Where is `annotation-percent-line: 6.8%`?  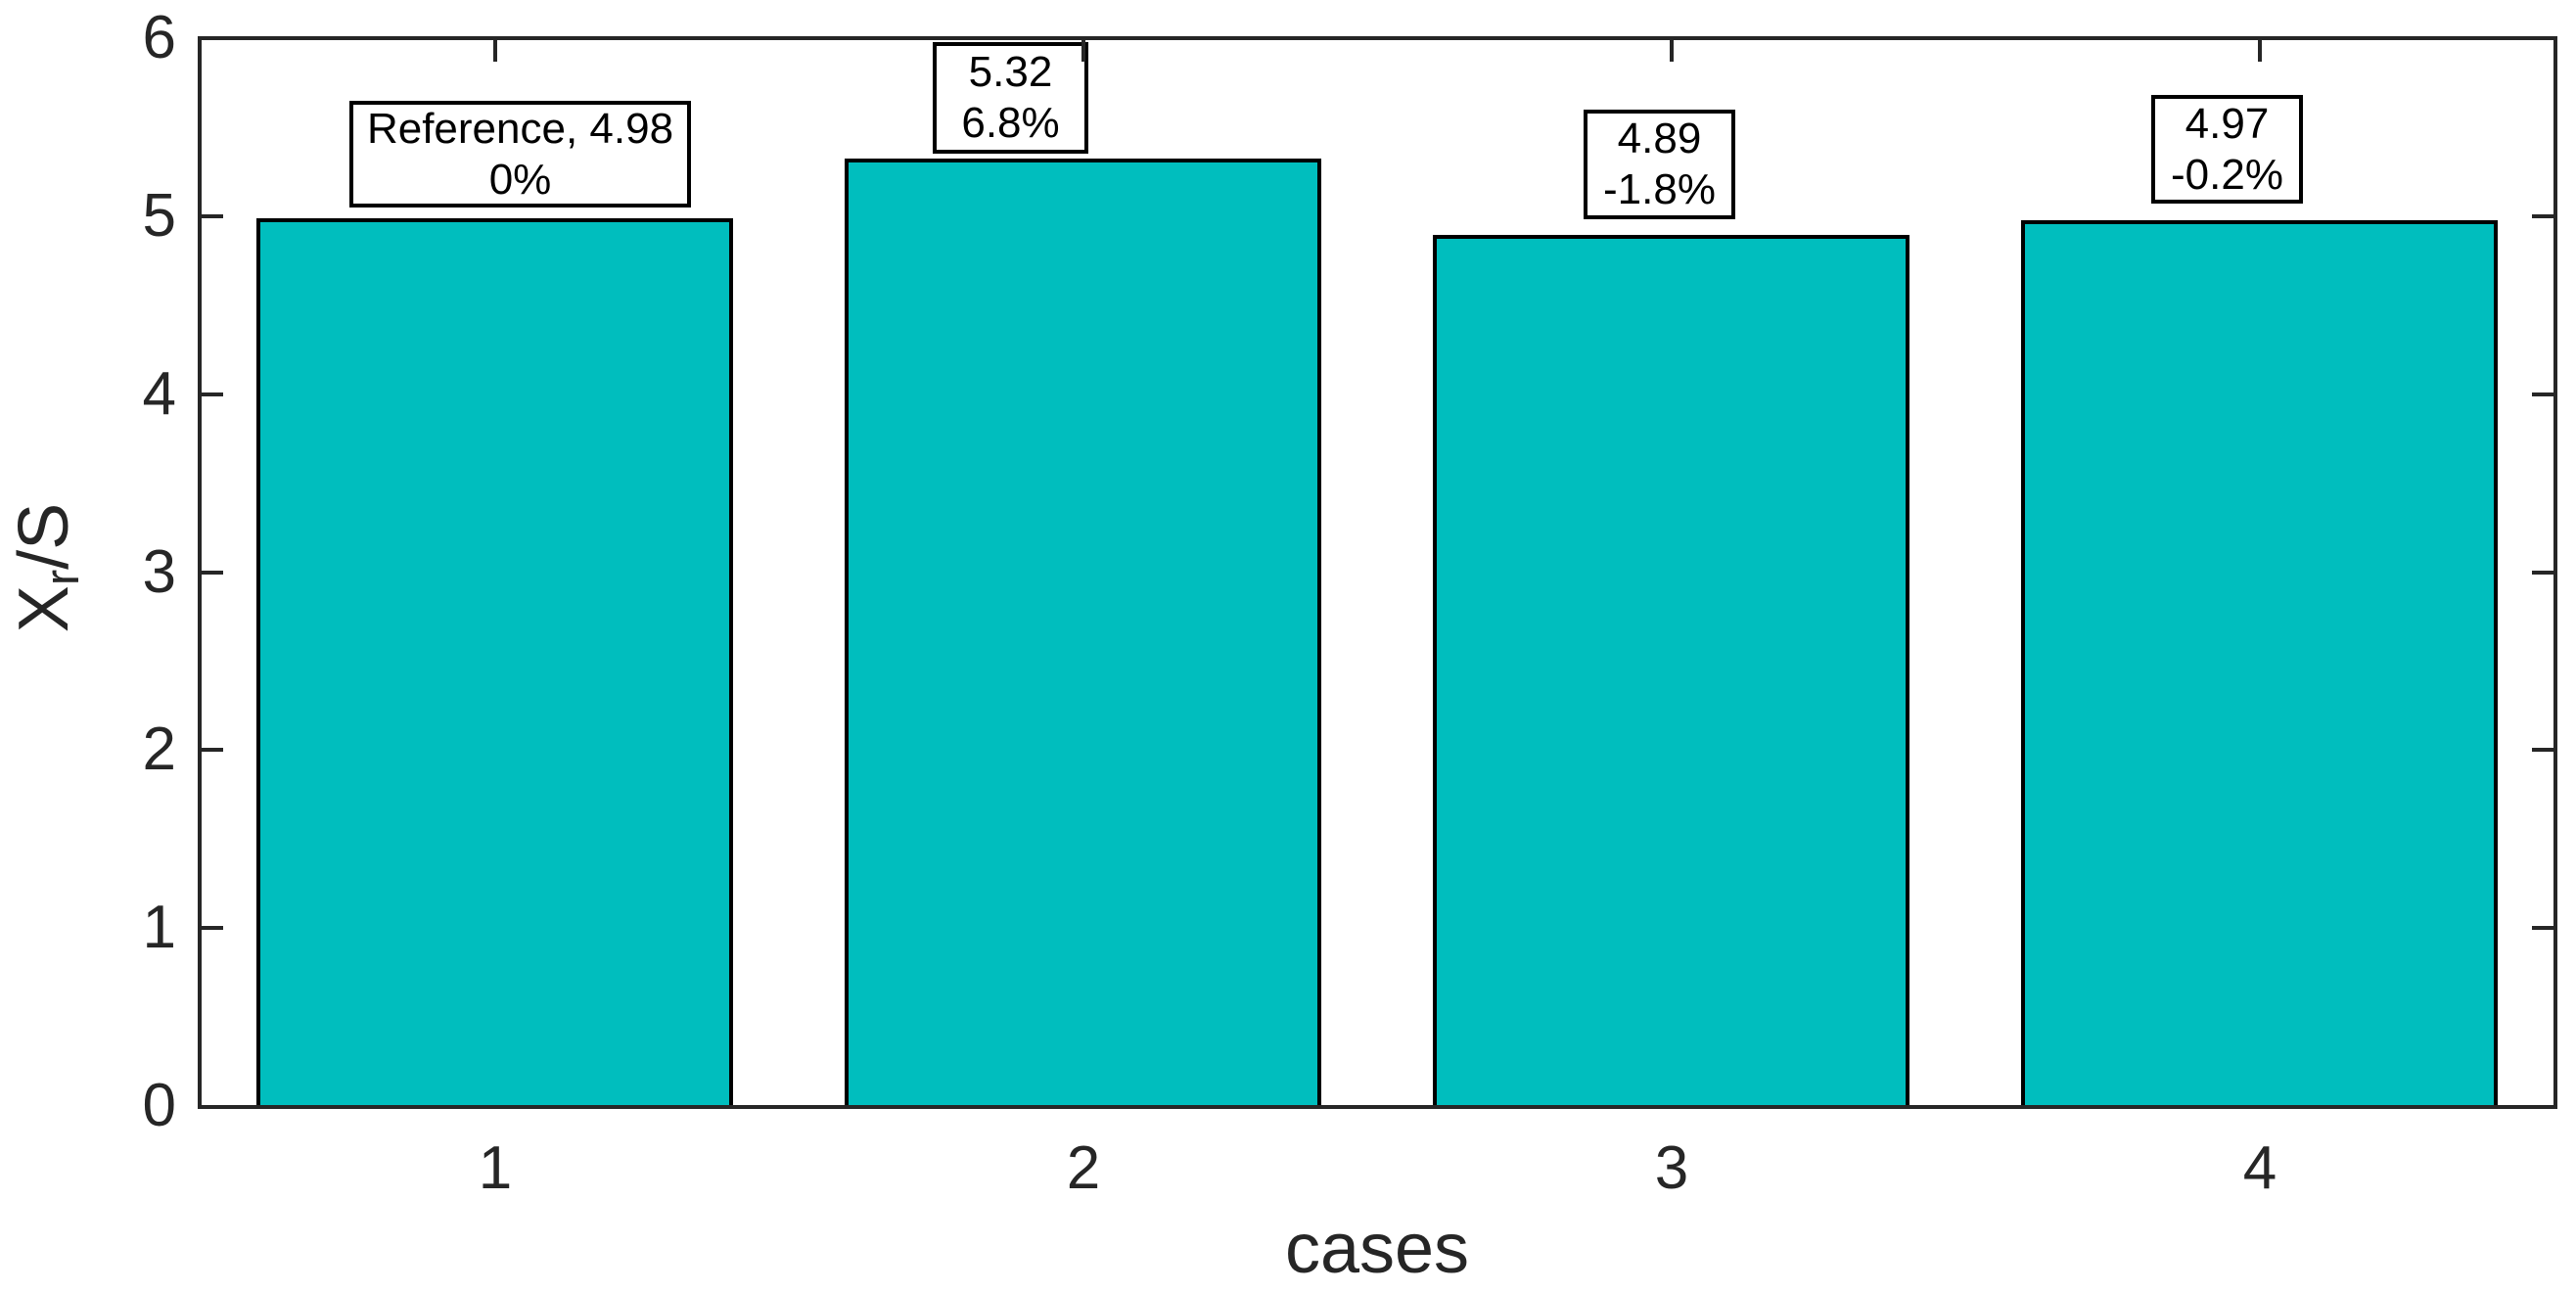 annotation-percent-line: 6.8% is located at coordinates (1011, 123).